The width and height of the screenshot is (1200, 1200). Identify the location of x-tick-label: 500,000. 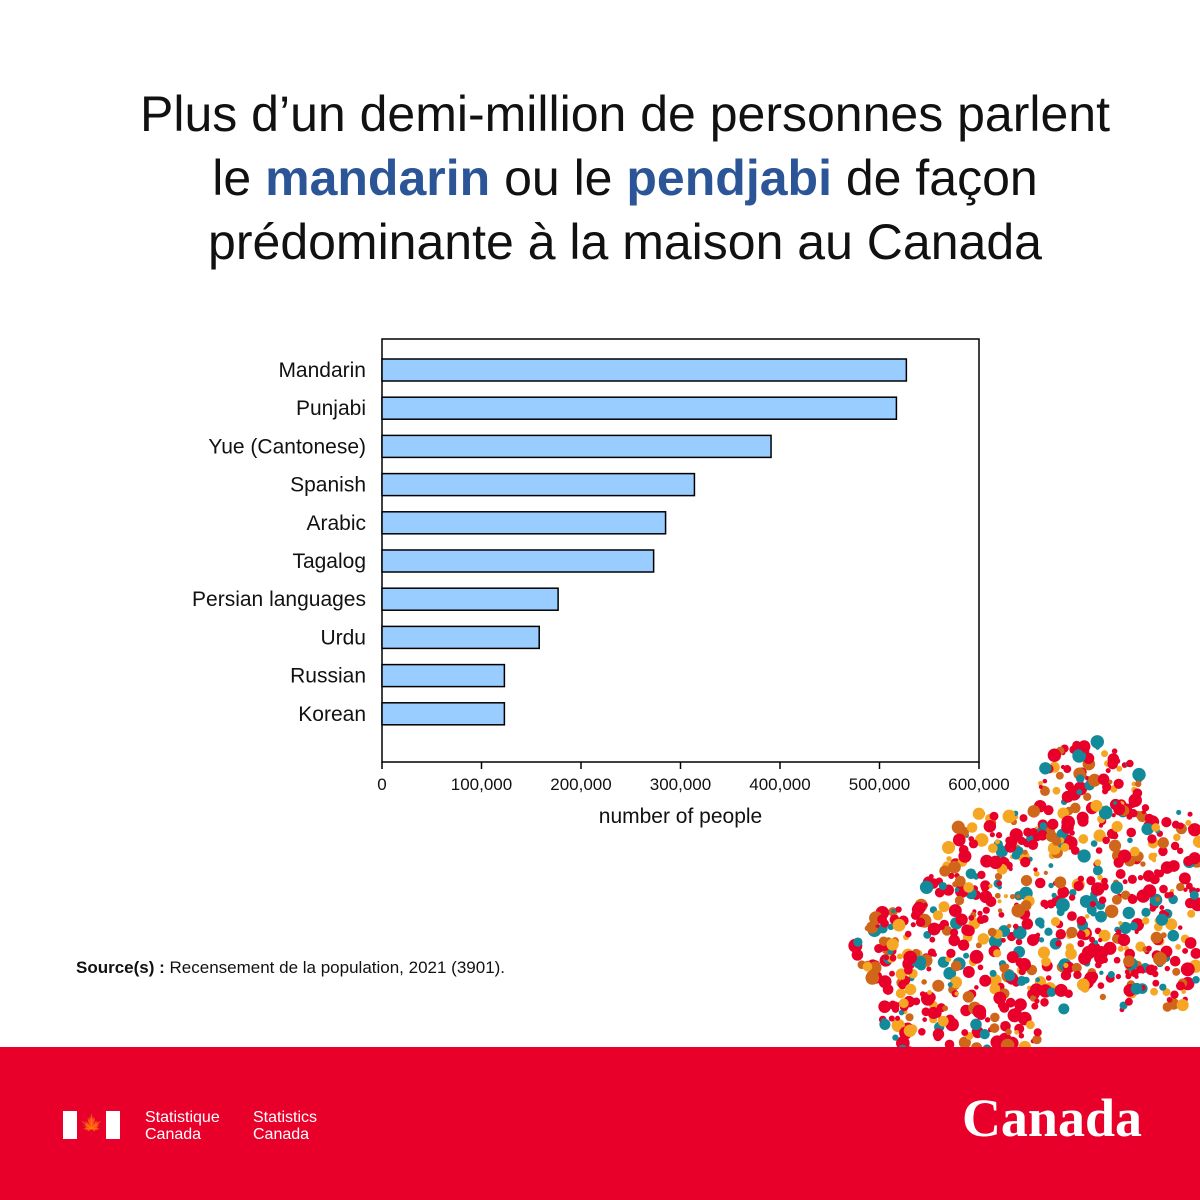
(879, 784).